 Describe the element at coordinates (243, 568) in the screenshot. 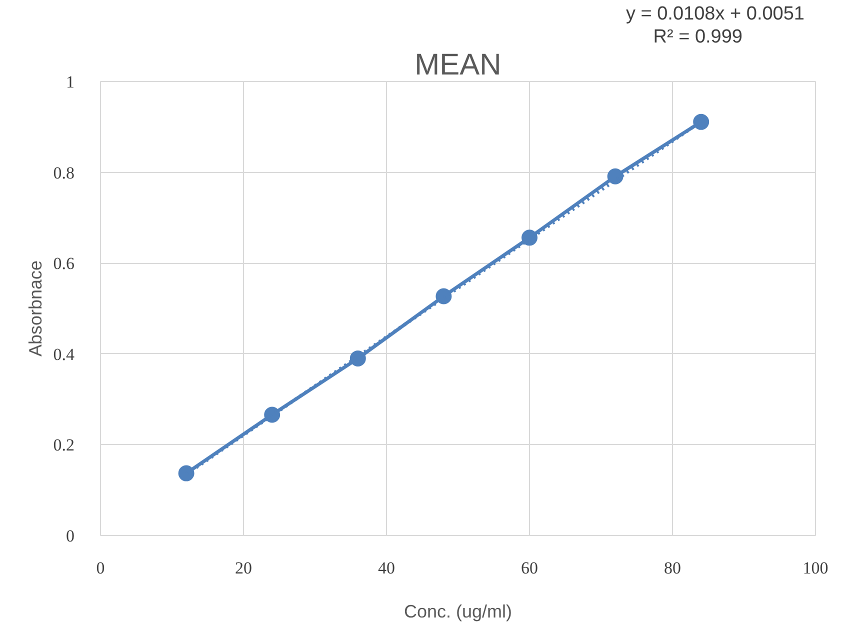

I see `x-tick-label: 20` at that location.